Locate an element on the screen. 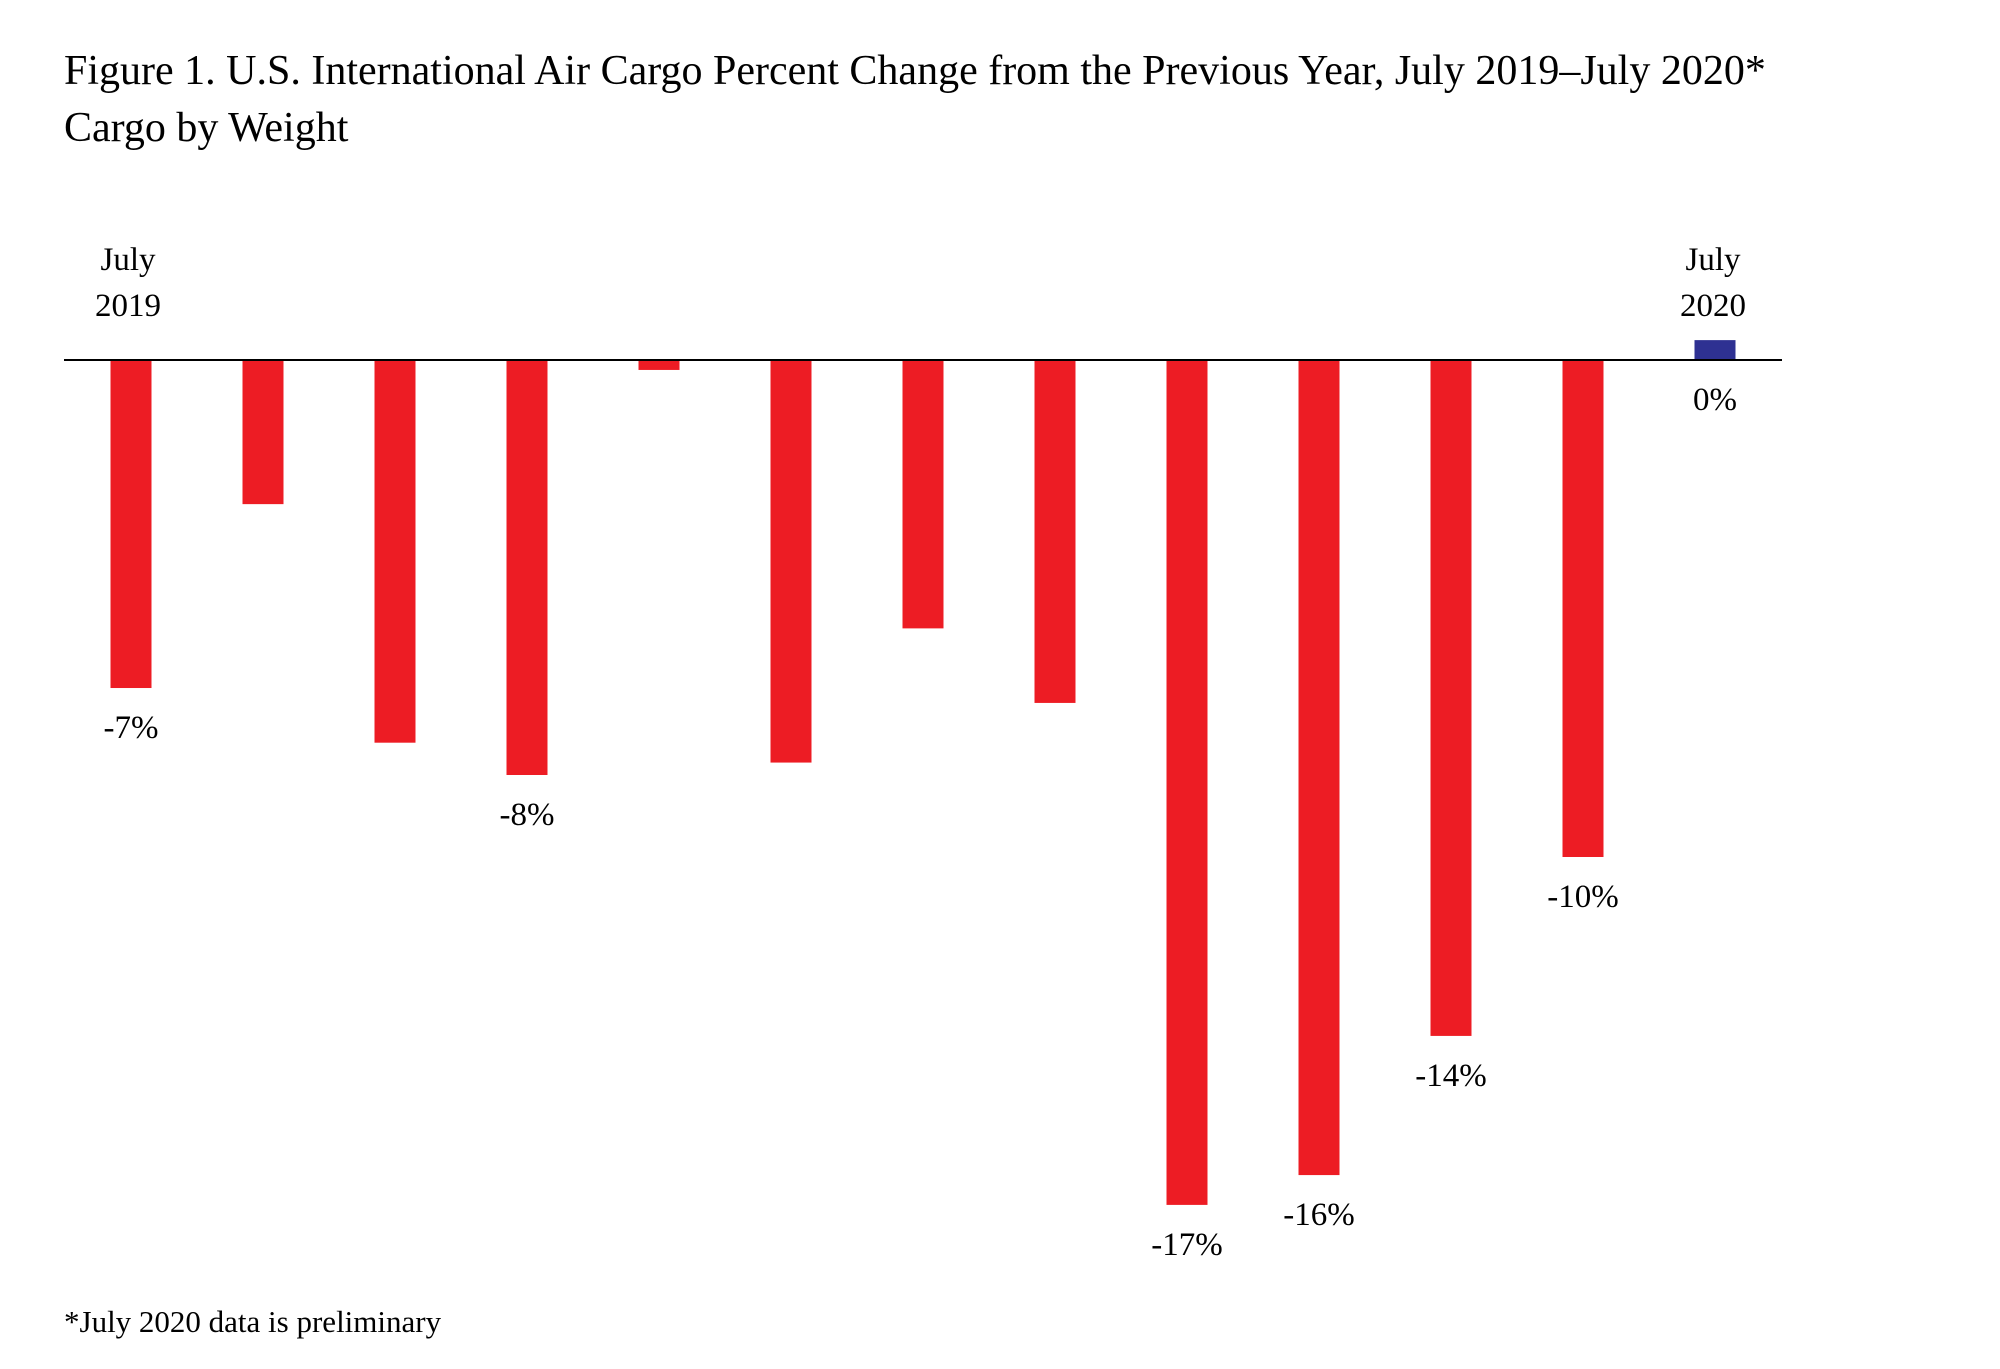 This screenshot has height=1369, width=2000. bar-mar-2020 is located at coordinates (1187, 782).